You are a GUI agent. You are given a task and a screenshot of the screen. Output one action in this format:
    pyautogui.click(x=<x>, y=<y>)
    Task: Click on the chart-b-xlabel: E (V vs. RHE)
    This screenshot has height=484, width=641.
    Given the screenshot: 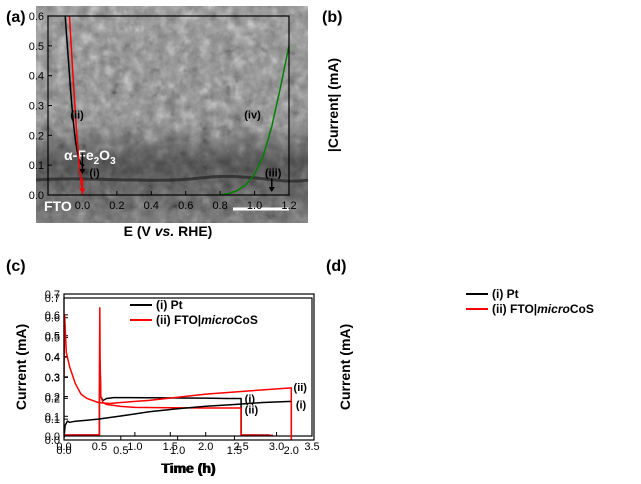 What is the action you would take?
    pyautogui.click(x=168, y=231)
    